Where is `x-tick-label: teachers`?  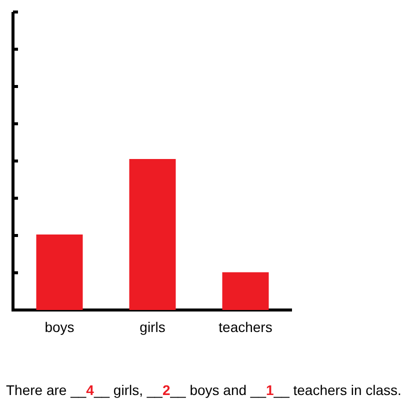 x-tick-label: teachers is located at coordinates (245, 327).